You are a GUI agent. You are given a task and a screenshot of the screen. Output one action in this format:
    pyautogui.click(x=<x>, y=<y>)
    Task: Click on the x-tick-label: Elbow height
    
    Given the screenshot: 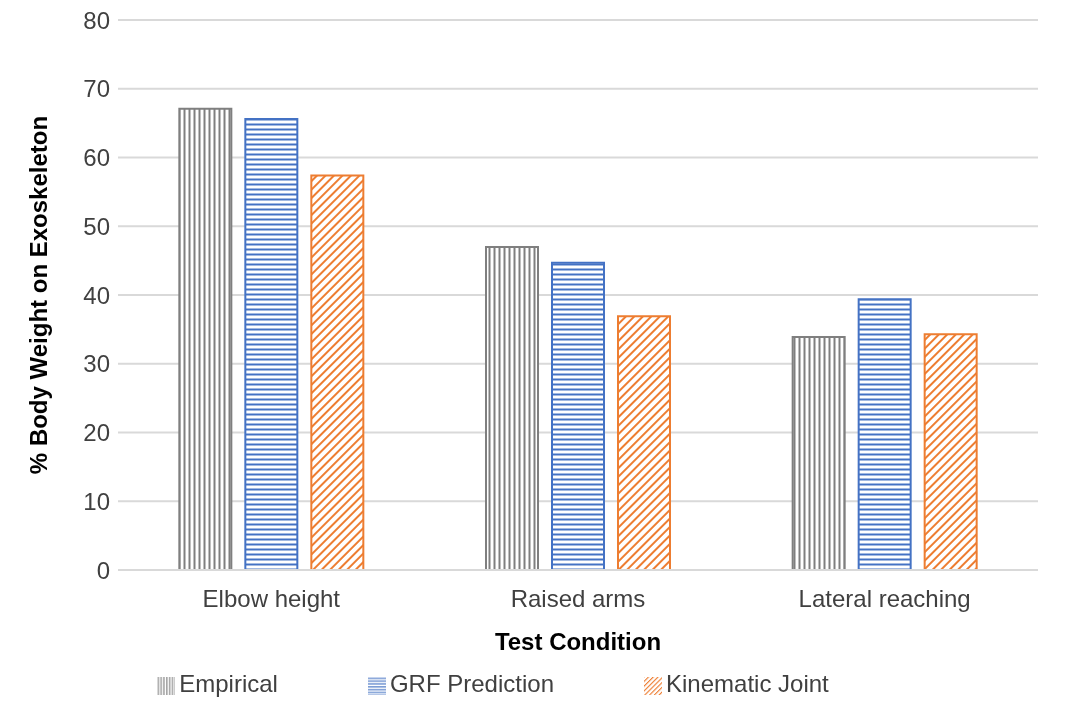 What is the action you would take?
    pyautogui.click(x=271, y=599)
    